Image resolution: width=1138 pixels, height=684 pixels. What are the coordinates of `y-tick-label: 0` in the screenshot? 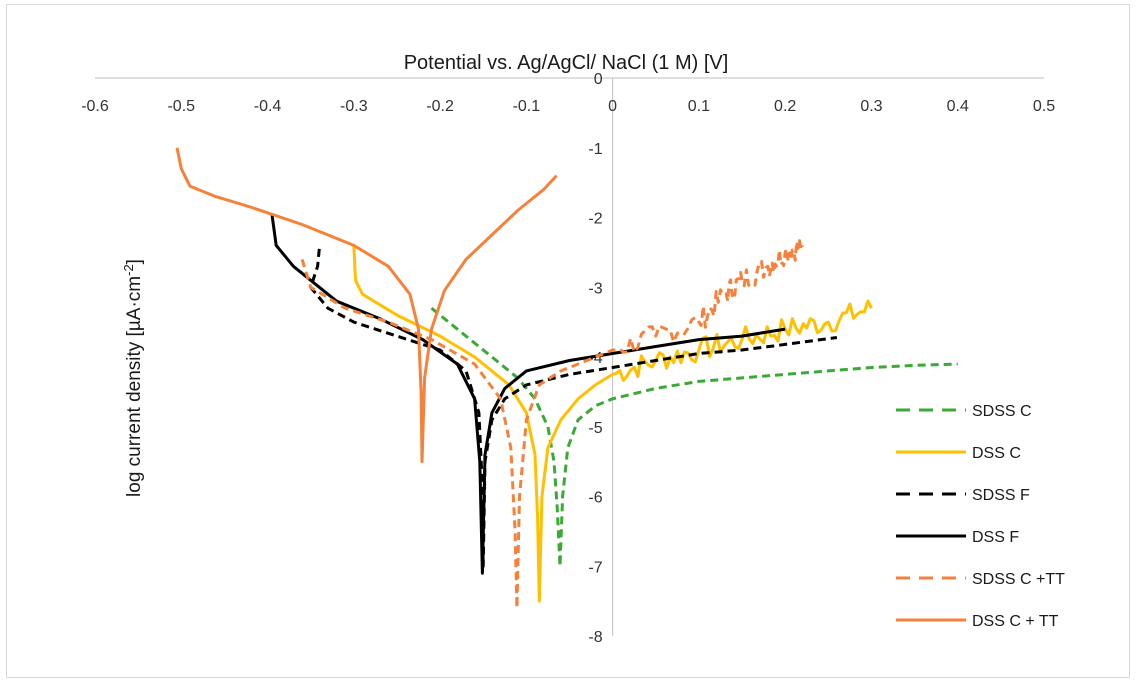 It's located at (598, 79).